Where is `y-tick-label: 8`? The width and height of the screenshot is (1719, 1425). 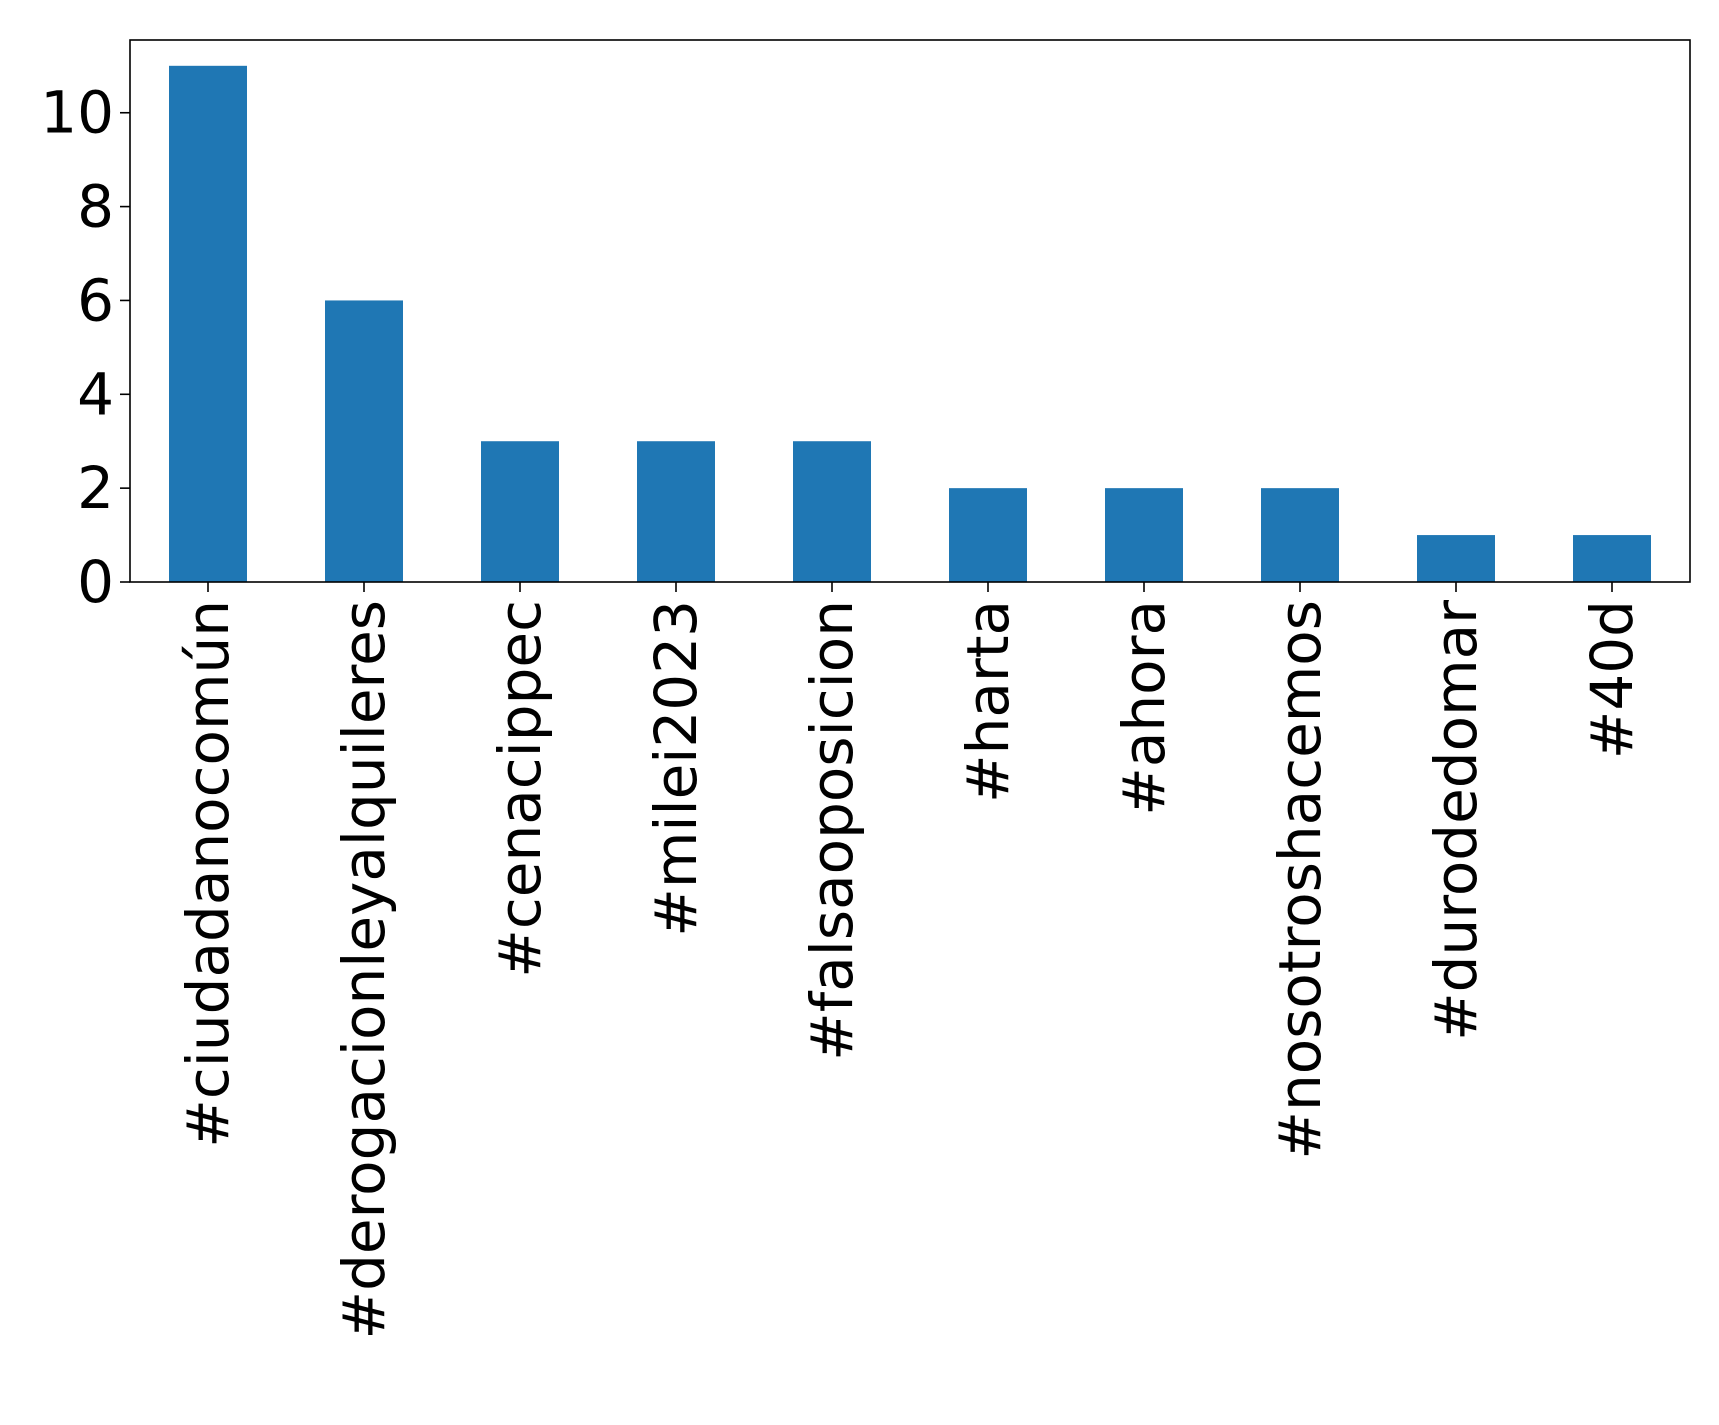
y-tick-label: 8 is located at coordinates (95, 207).